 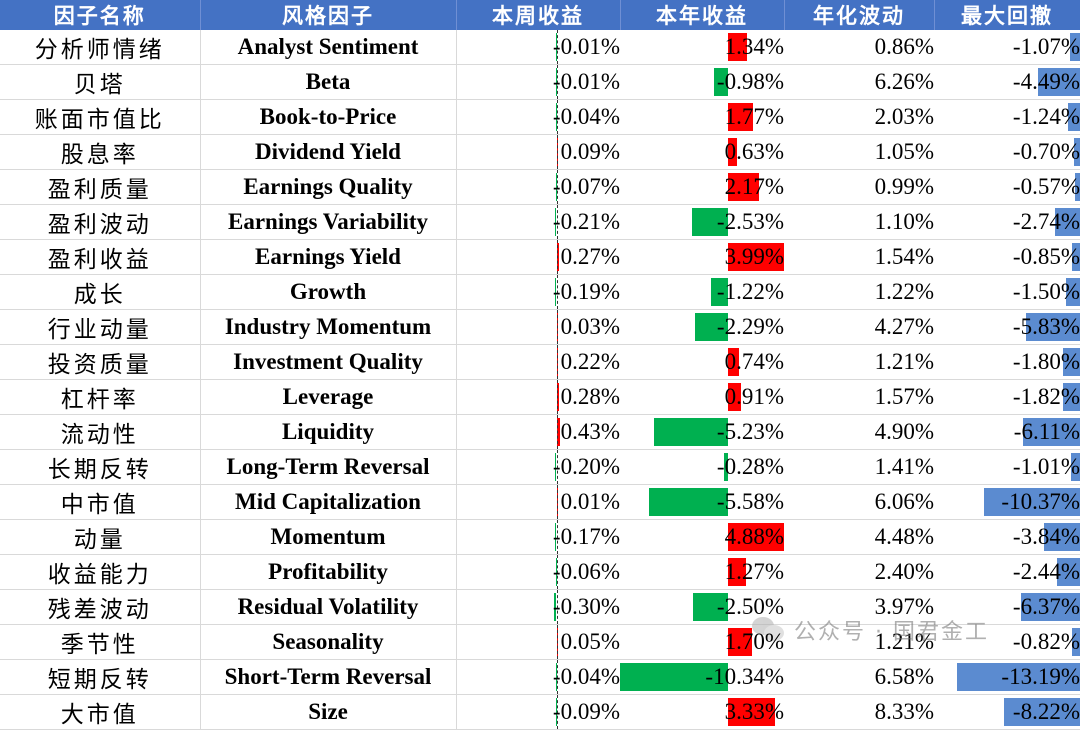 What do you see at coordinates (1007, 397) in the screenshot?
I see `max-drawdown-cell: -1.82%` at bounding box center [1007, 397].